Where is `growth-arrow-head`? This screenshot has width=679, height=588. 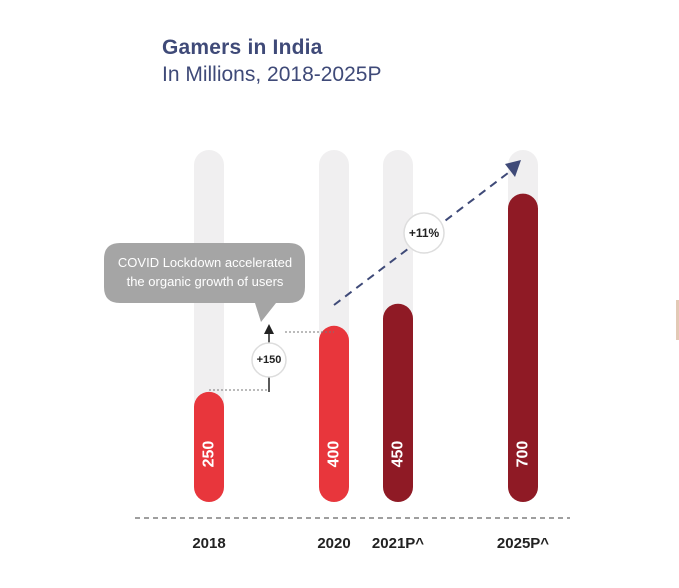 growth-arrow-head is located at coordinates (513, 168).